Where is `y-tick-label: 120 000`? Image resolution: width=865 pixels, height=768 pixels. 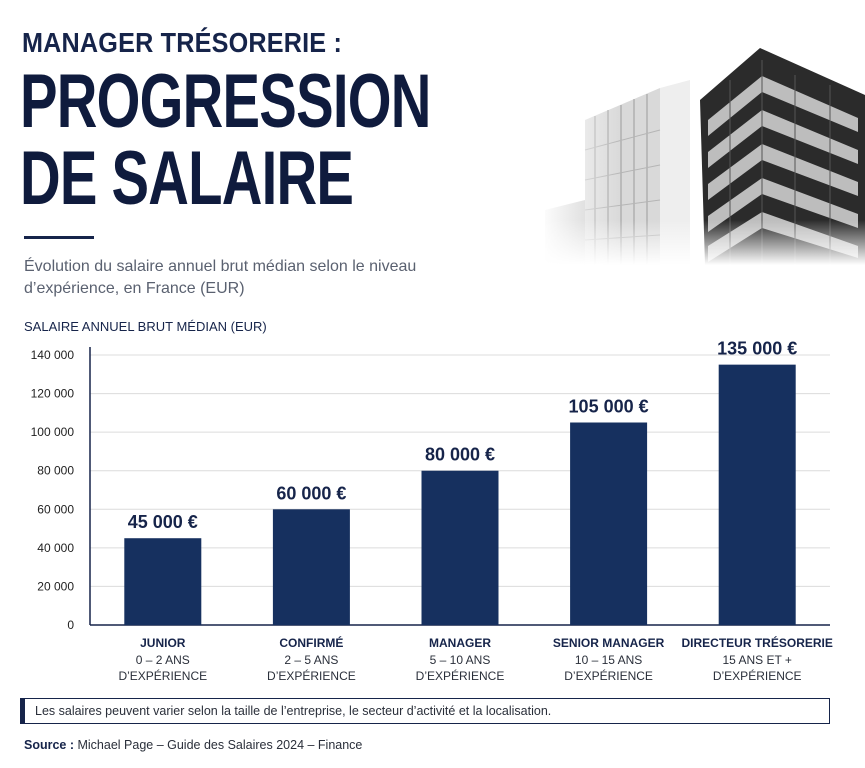 y-tick-label: 120 000 is located at coordinates (53, 394).